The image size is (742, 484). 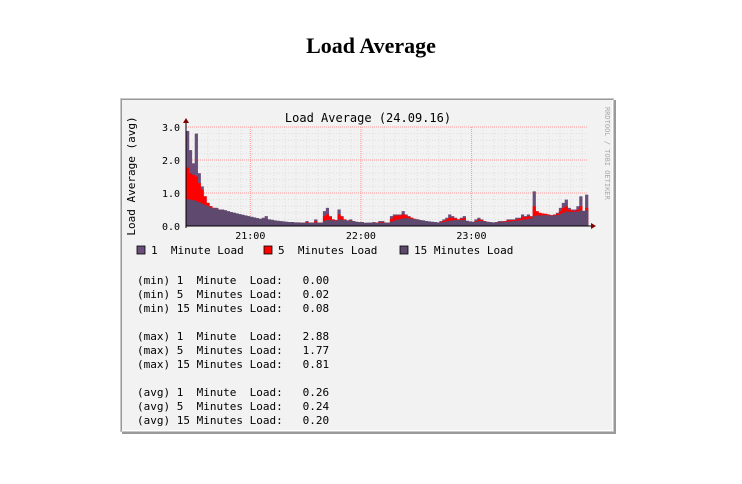 I want to click on bars-layer, so click(x=387, y=178).